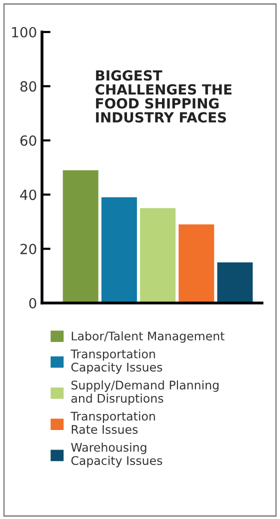  Describe the element at coordinates (28, 86) in the screenshot. I see `y-tick-label: 80` at that location.